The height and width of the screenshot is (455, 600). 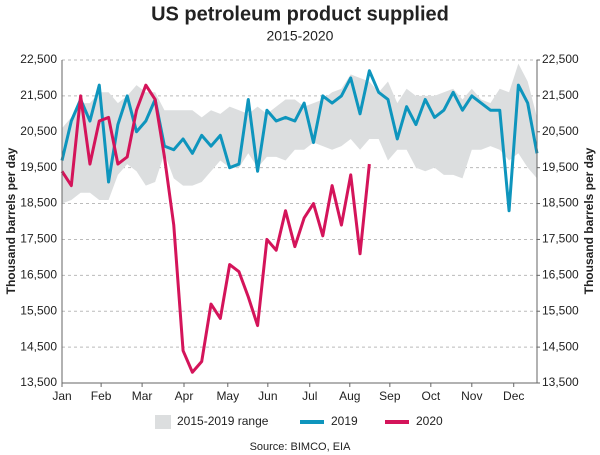 What do you see at coordinates (142, 396) in the screenshot?
I see `x-tick-label: Mar` at bounding box center [142, 396].